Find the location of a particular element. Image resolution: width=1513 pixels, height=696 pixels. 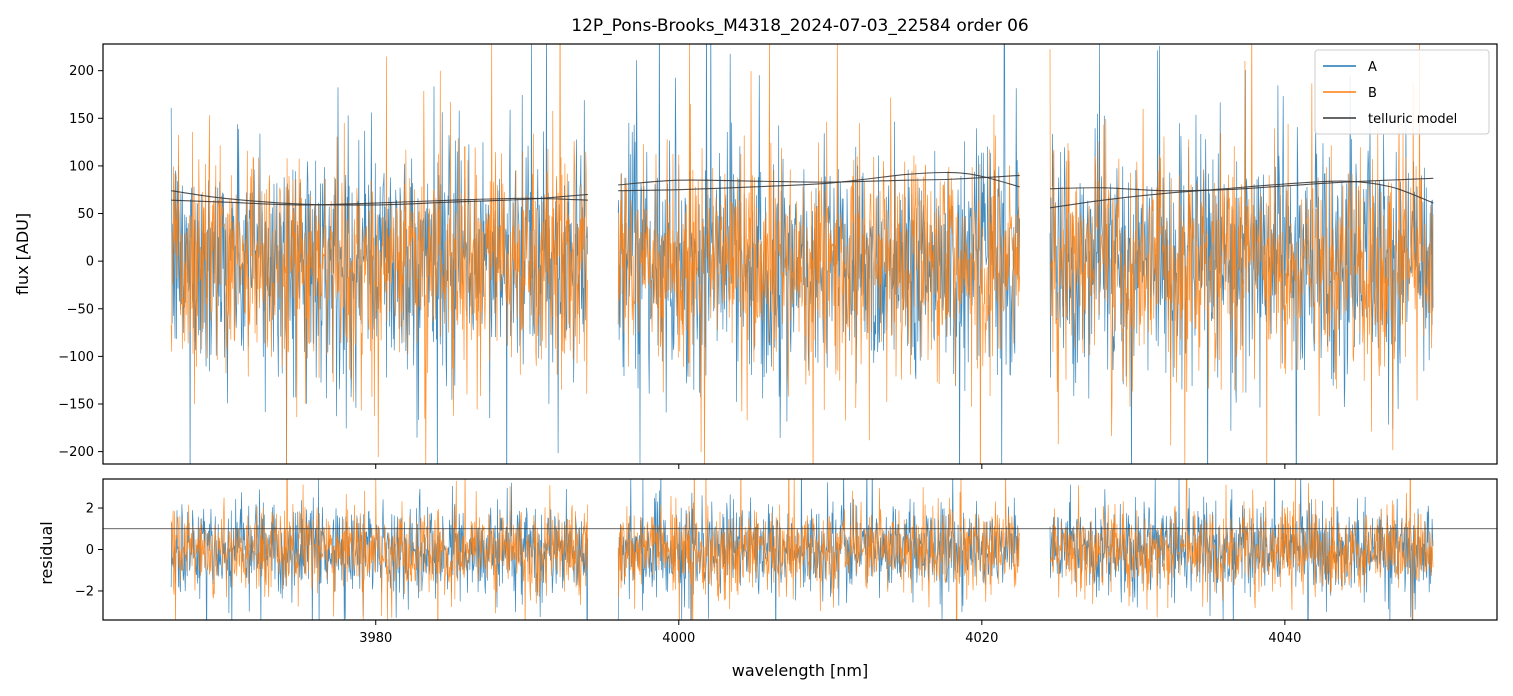

legend-label-a: A is located at coordinates (1372, 67).